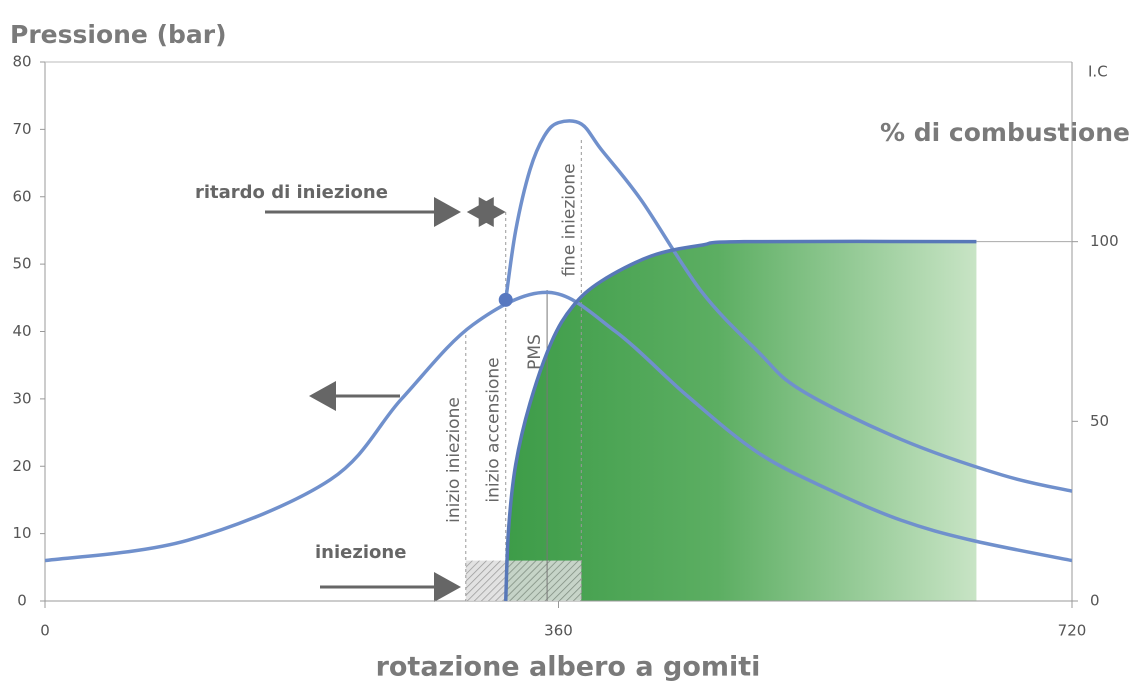 The image size is (1136, 689). I want to click on x-tick-label: 720, so click(1072, 631).